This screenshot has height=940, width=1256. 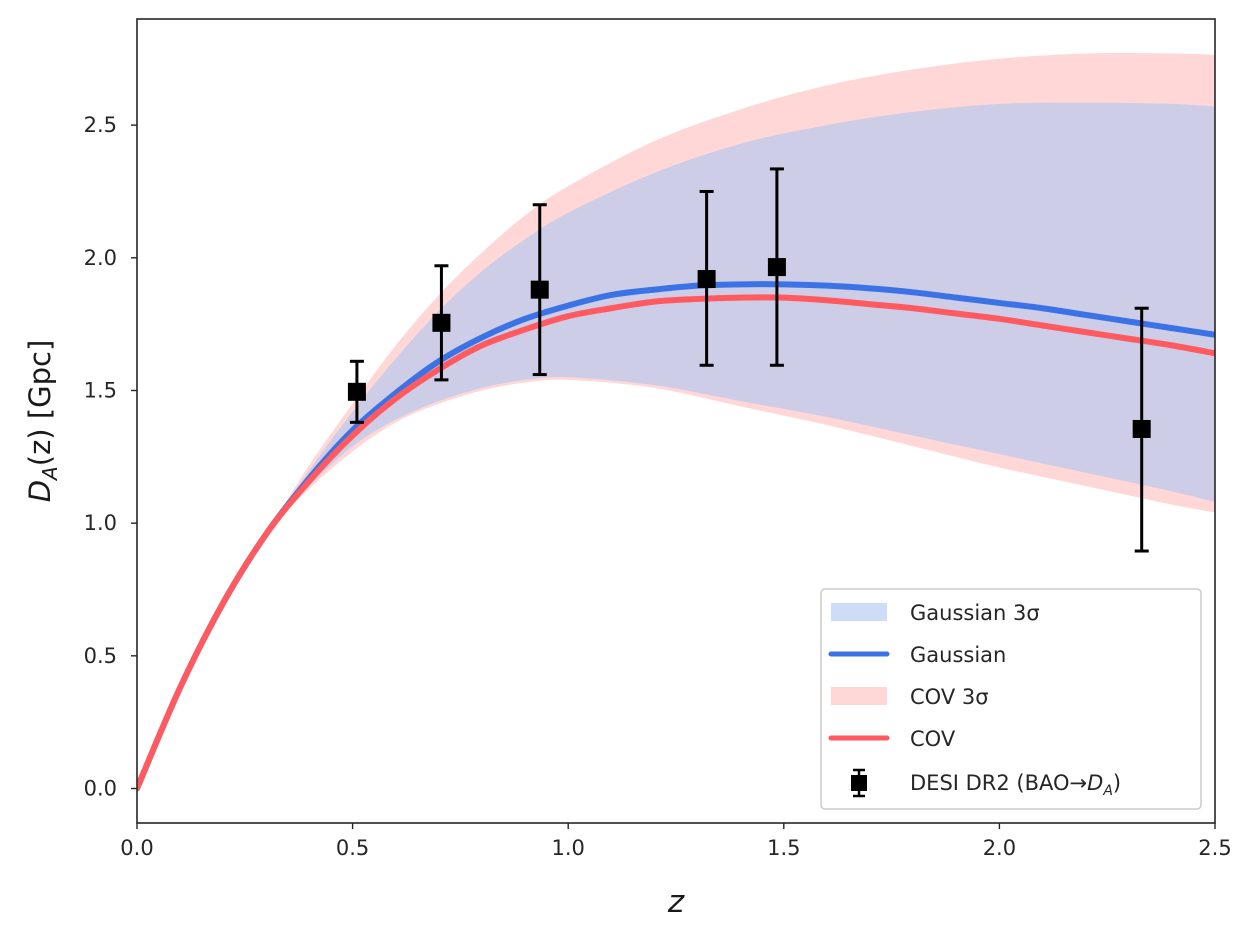 I want to click on y-axis-label-sub: A, so click(x=50, y=474).